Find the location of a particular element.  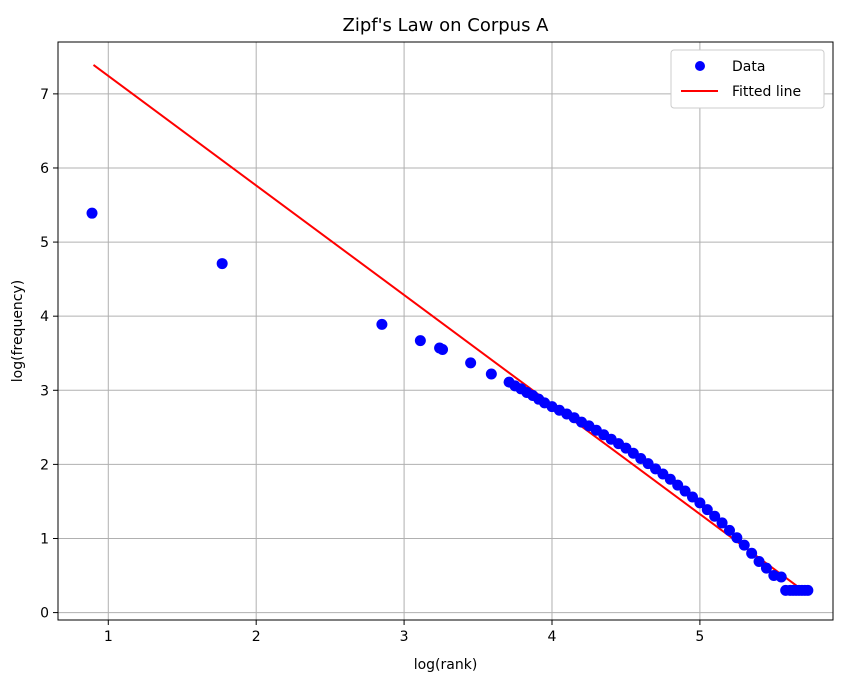

y-tick-label: 0 is located at coordinates (44, 614).